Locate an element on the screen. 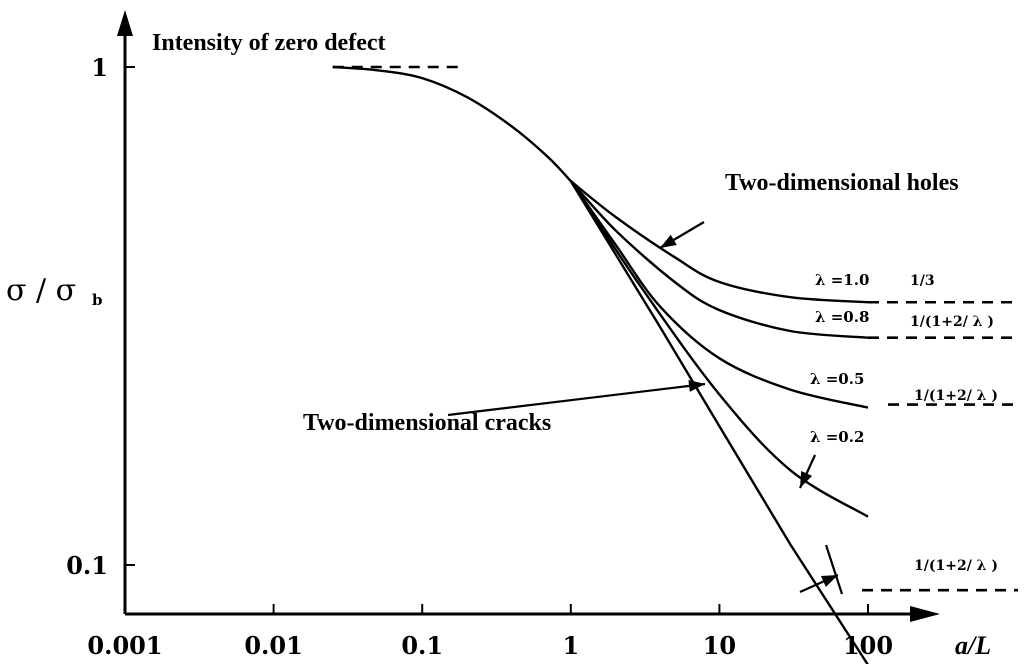 The width and height of the screenshot is (1024, 664). holes-label: Two-dimensional holes is located at coordinates (842, 183).